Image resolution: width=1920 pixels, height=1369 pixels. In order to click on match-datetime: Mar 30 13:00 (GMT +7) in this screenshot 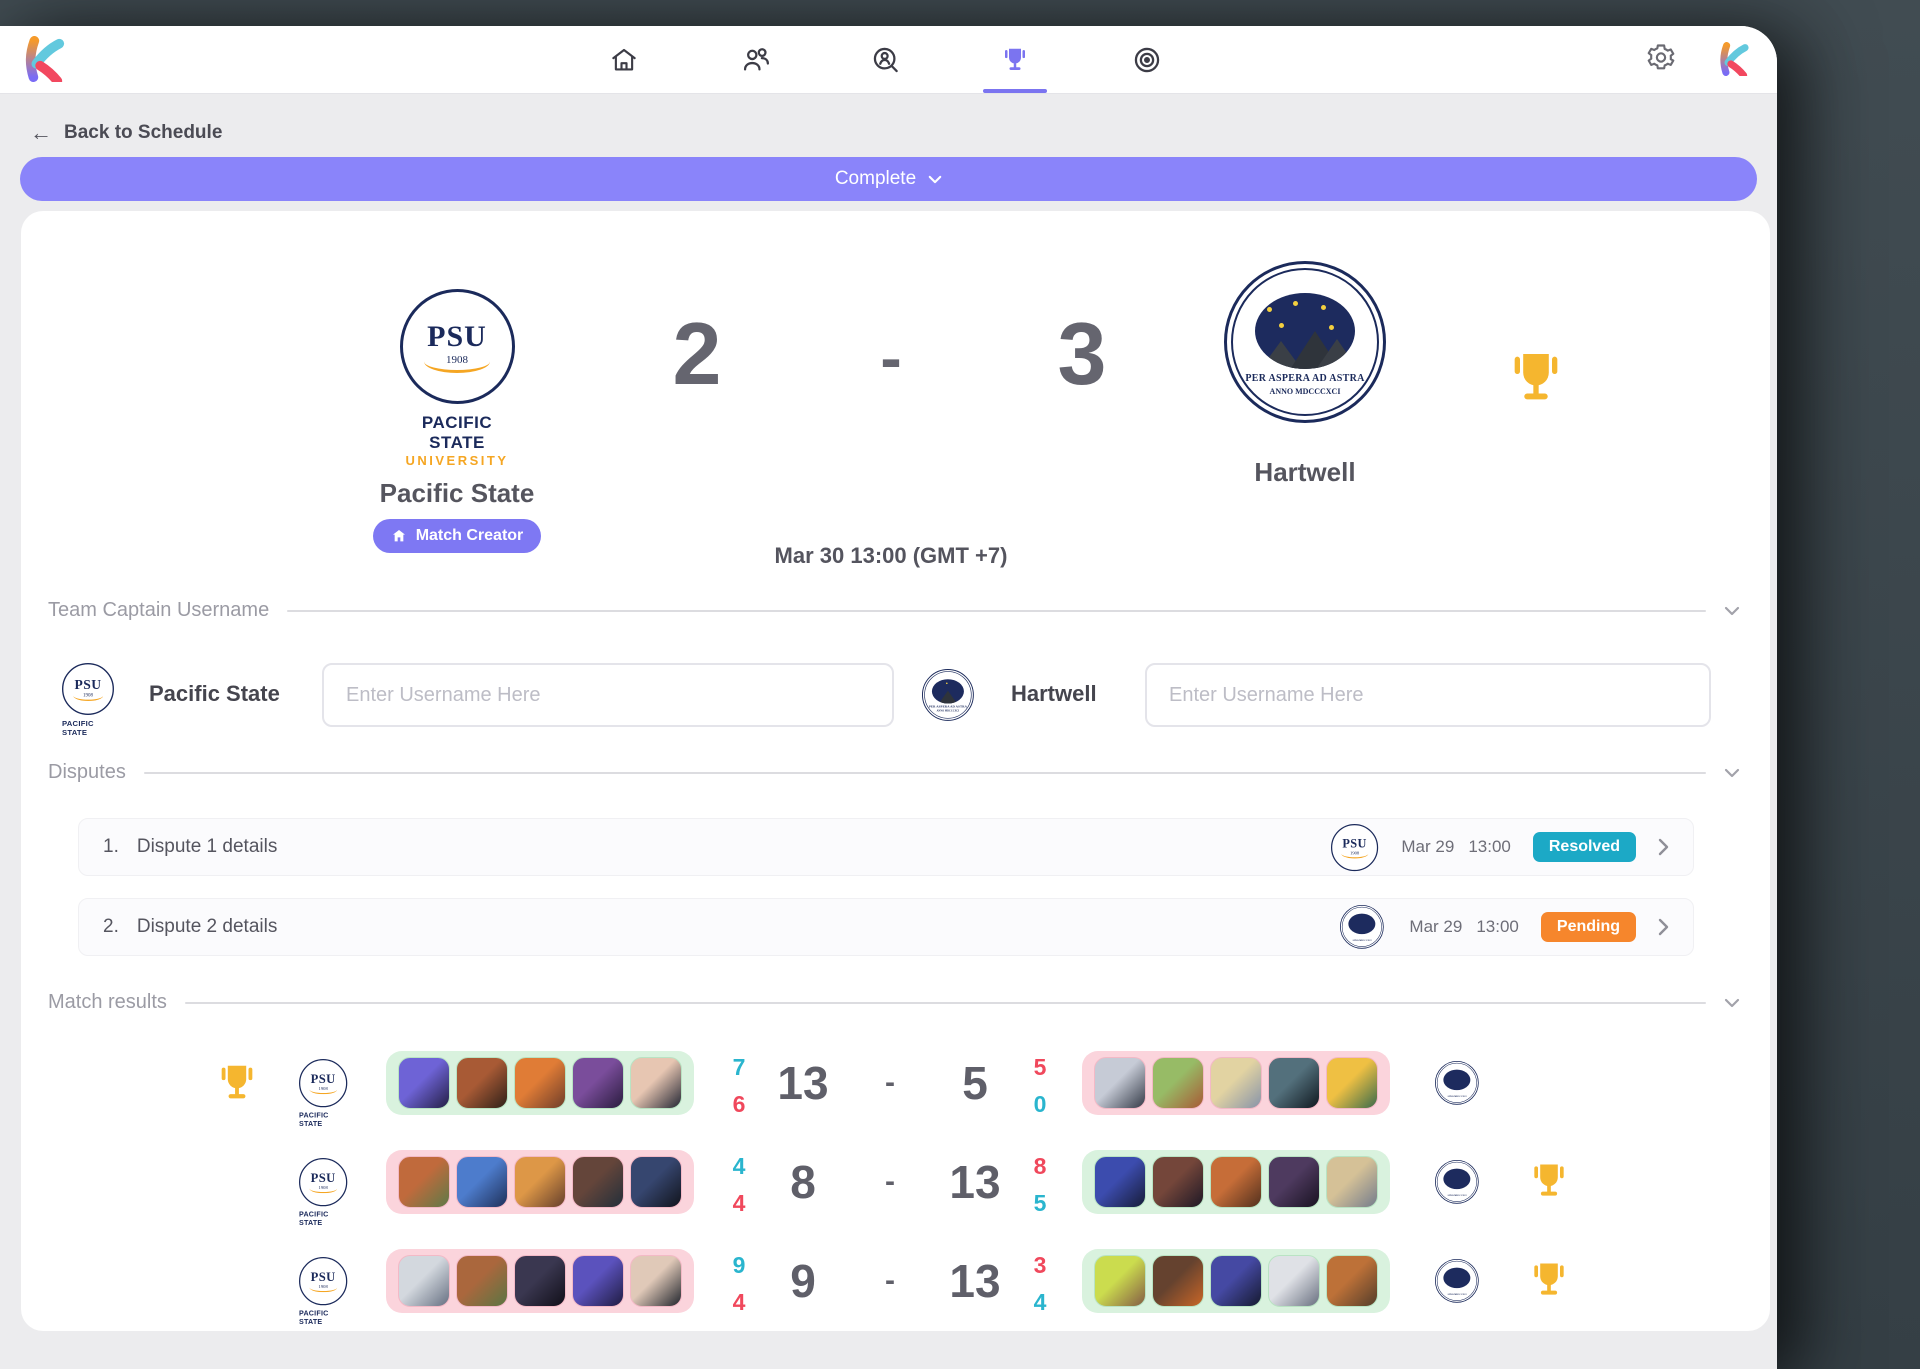, I will do `click(891, 555)`.